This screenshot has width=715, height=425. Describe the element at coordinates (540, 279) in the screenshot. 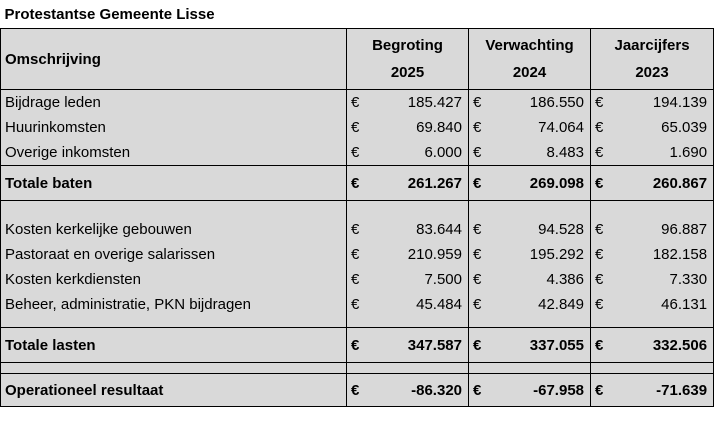

I see `cell-value: 4.386` at that location.